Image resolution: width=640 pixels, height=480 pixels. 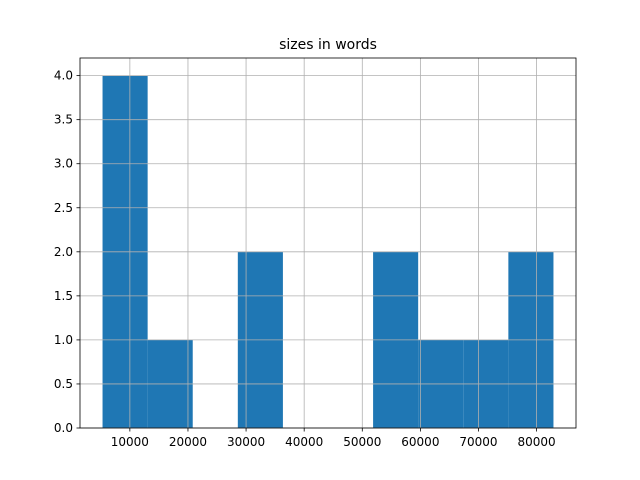 I want to click on x-tick-label: 50000, so click(x=362, y=442).